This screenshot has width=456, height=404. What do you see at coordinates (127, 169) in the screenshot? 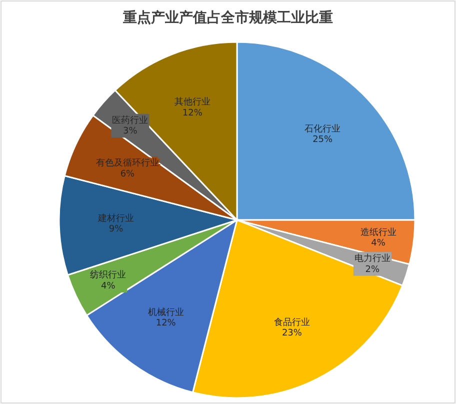
I see `slice-label: 有色及循环行业 6%` at bounding box center [127, 169].